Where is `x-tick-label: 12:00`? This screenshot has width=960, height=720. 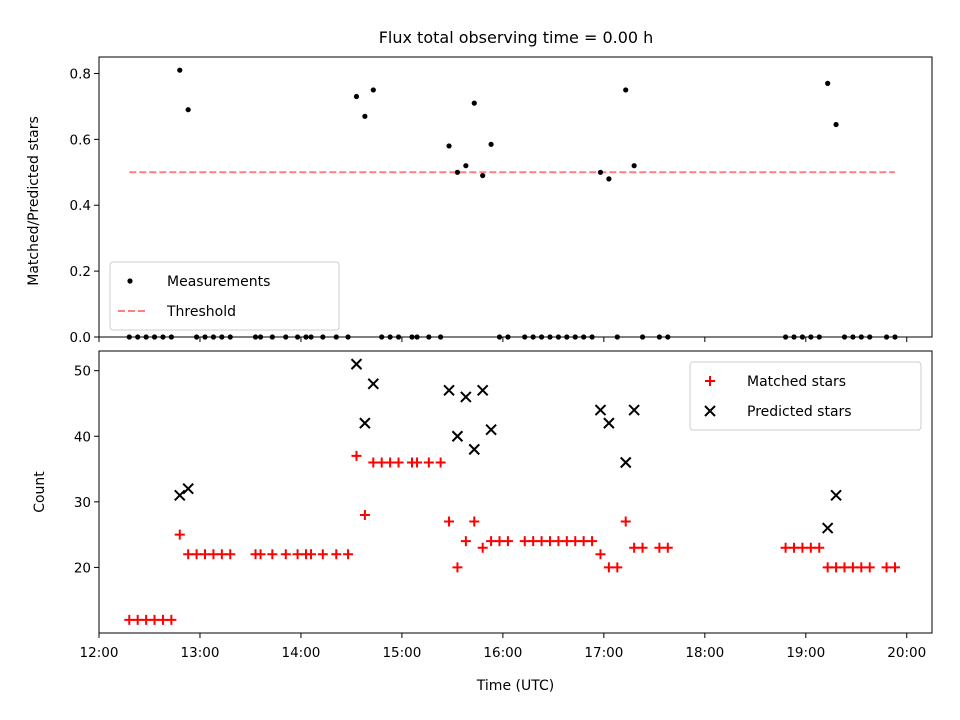 x-tick-label: 12:00 is located at coordinates (99, 653).